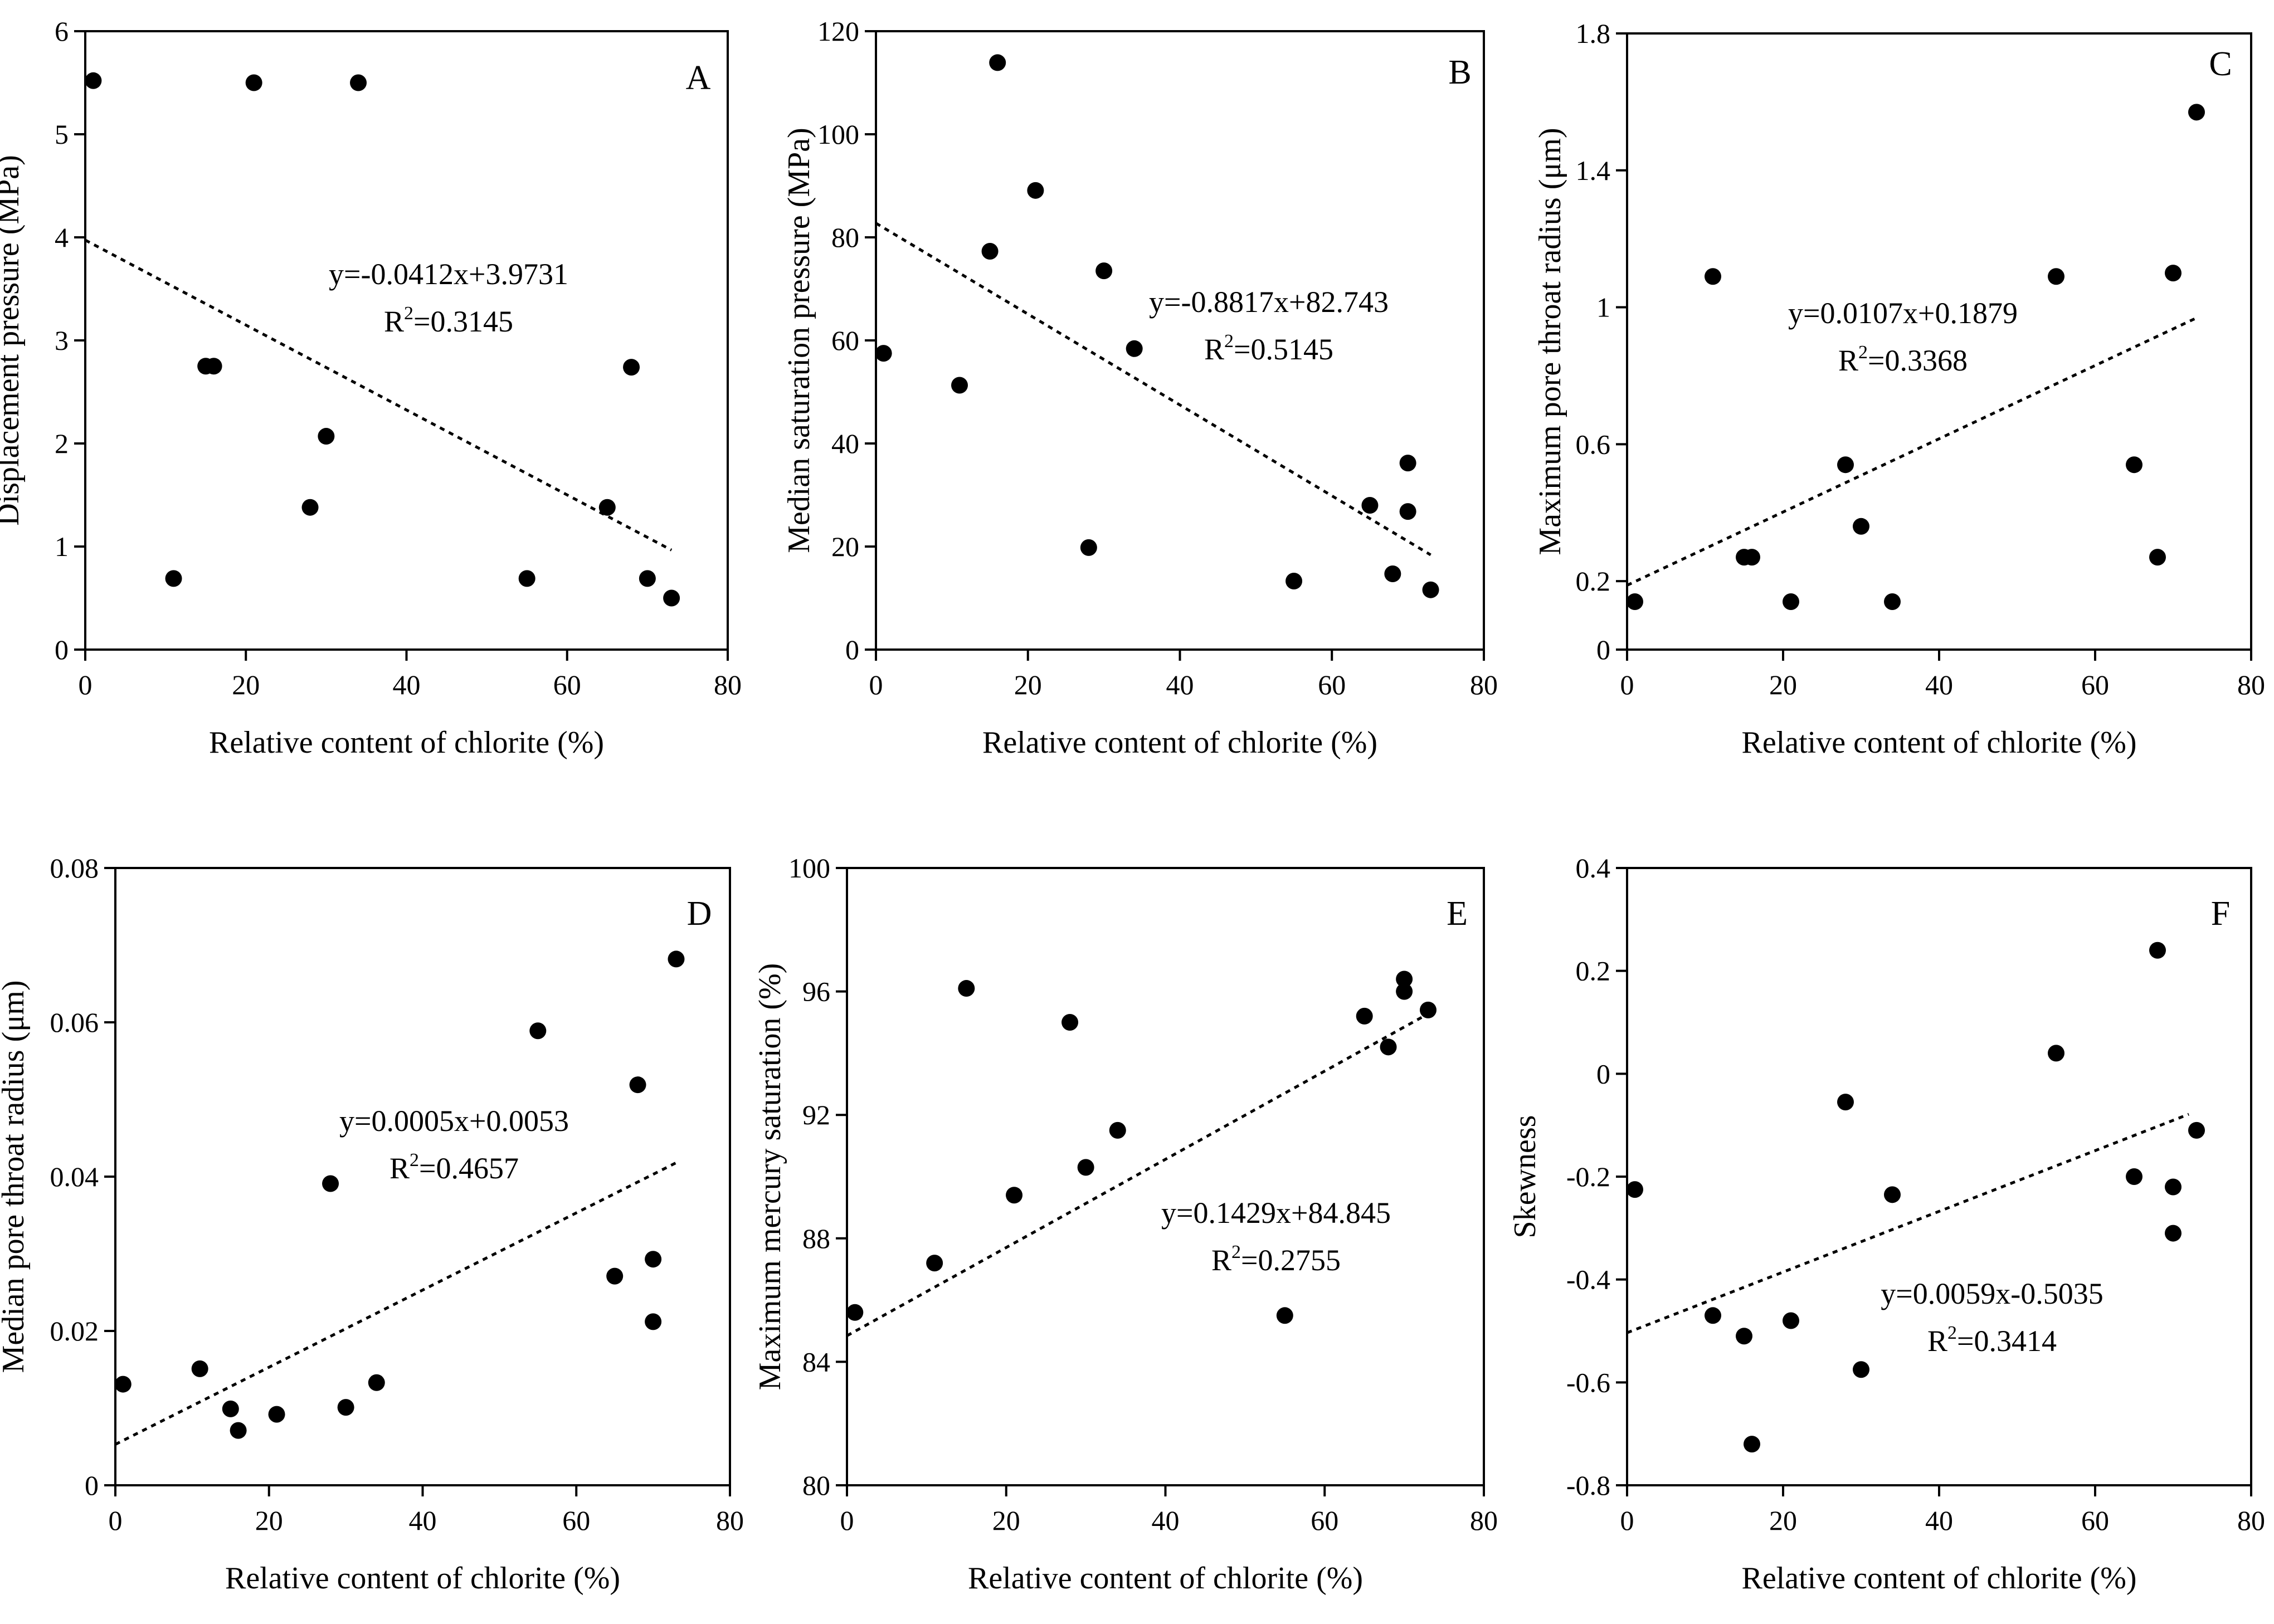 This screenshot has height=1624, width=2274. I want to click on panel-letter: F, so click(2220, 914).